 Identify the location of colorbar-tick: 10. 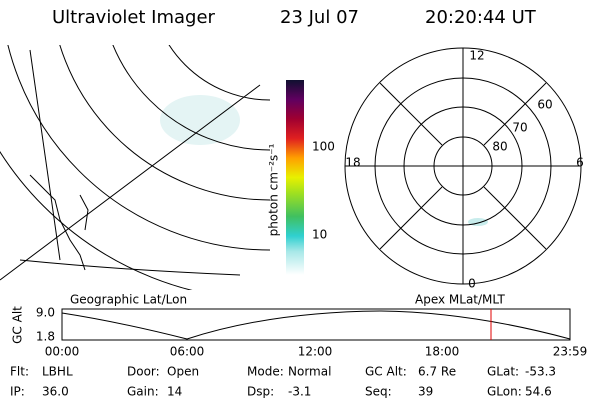
(319, 235).